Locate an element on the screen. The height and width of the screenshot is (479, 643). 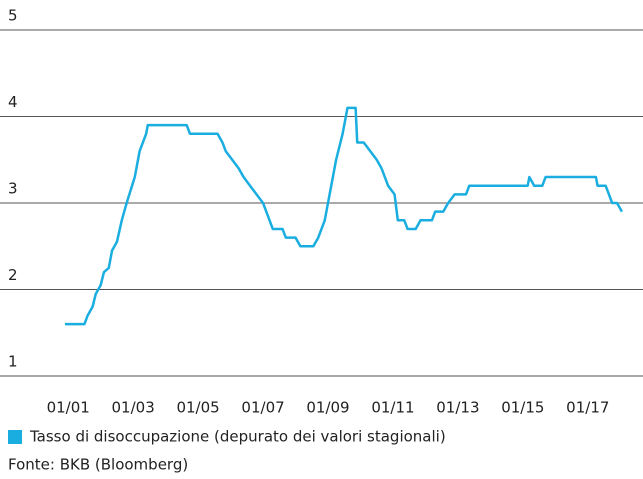
y-tick-label: 3 is located at coordinates (13, 189).